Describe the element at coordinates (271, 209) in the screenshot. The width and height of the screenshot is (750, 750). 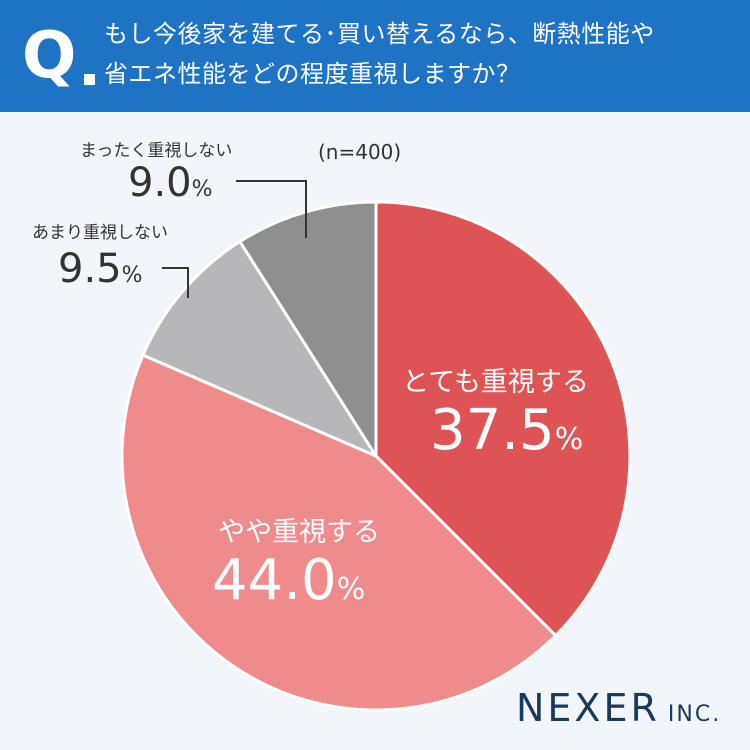
I see `leader-line-not-important-at-all` at that location.